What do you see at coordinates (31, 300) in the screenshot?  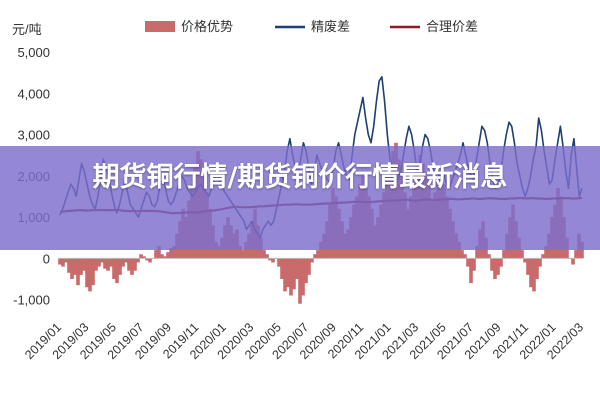 I see `y-tick-label: -1,000` at bounding box center [31, 300].